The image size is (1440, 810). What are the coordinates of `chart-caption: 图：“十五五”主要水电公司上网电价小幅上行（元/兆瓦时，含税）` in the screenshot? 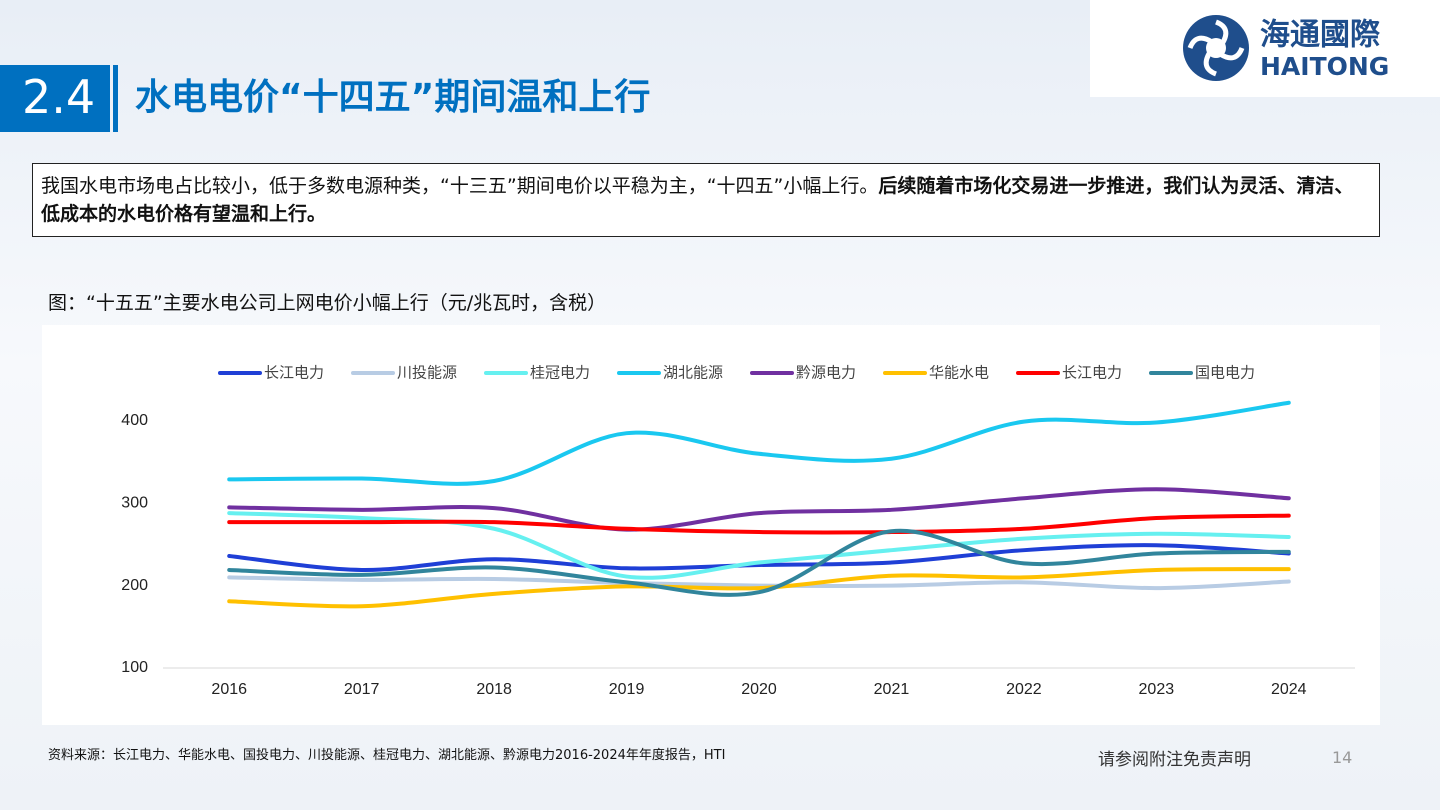 It's located at (327, 303).